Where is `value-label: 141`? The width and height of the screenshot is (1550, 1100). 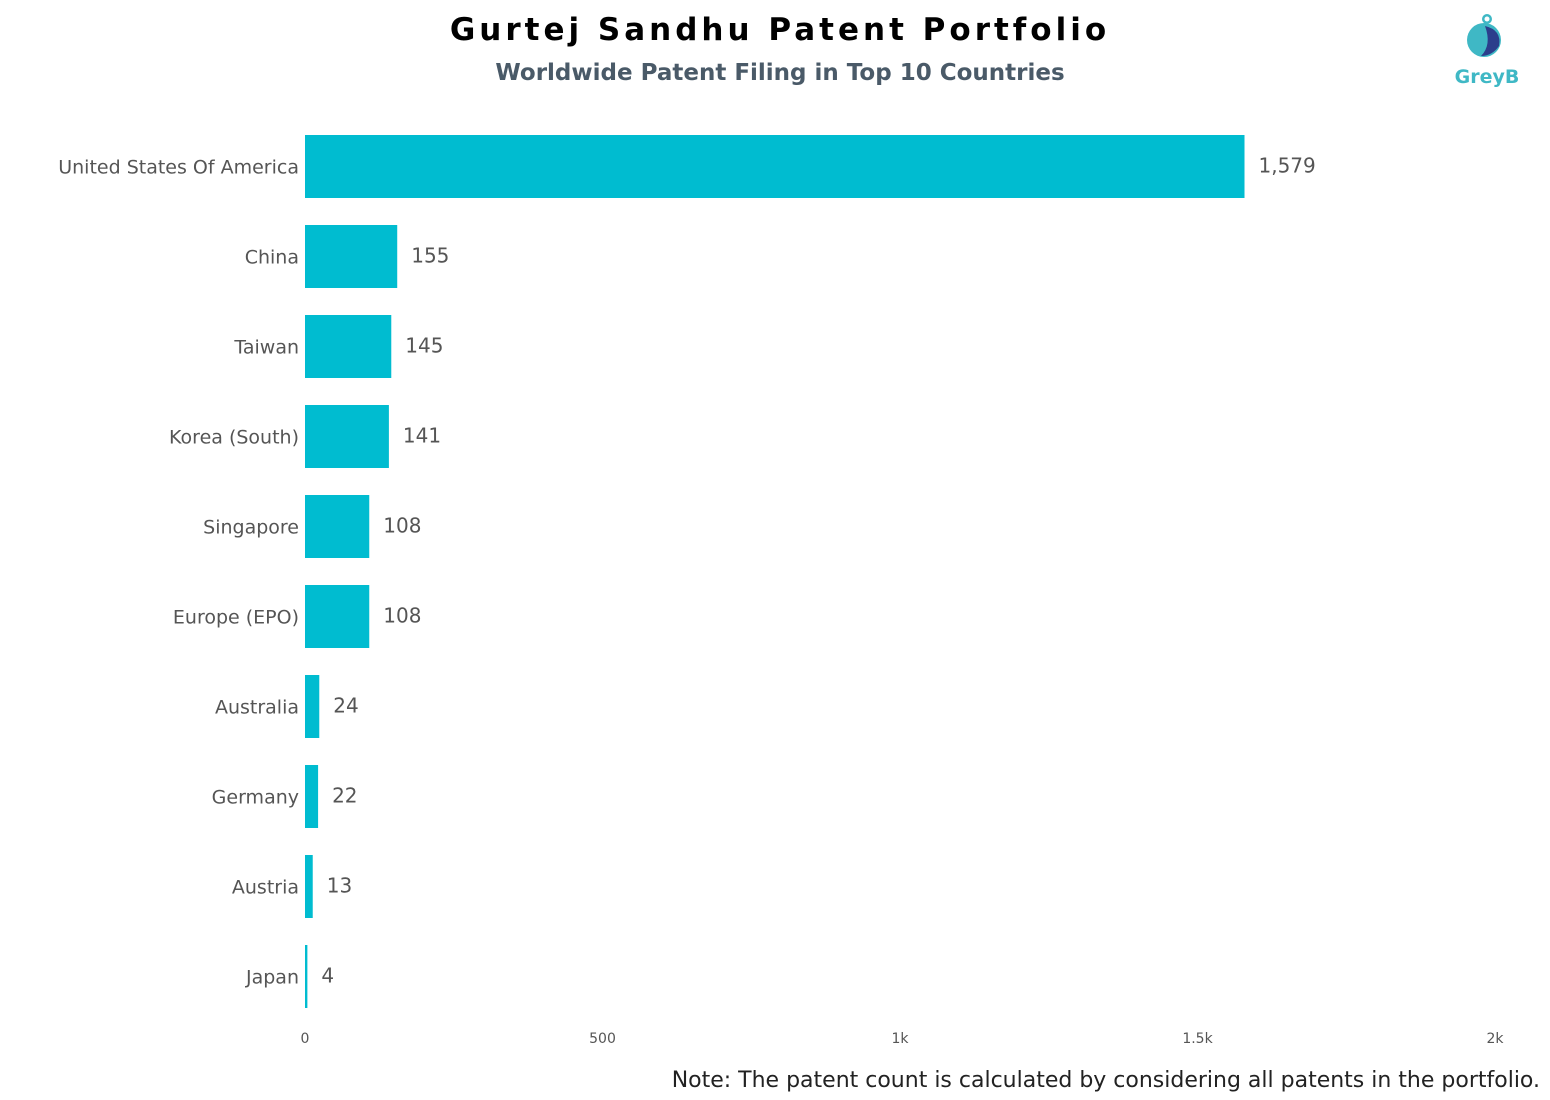
value-label: 141 is located at coordinates (422, 436).